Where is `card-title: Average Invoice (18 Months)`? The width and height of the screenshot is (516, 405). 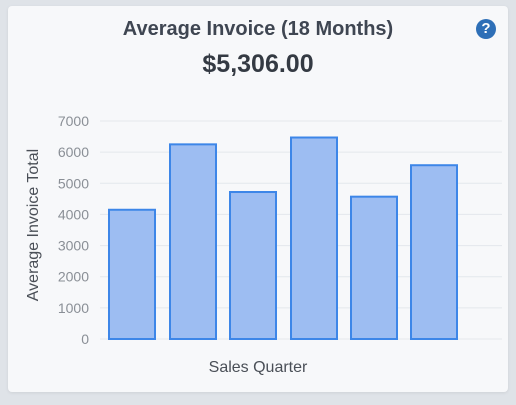
card-title: Average Invoice (18 Months) is located at coordinates (258, 29).